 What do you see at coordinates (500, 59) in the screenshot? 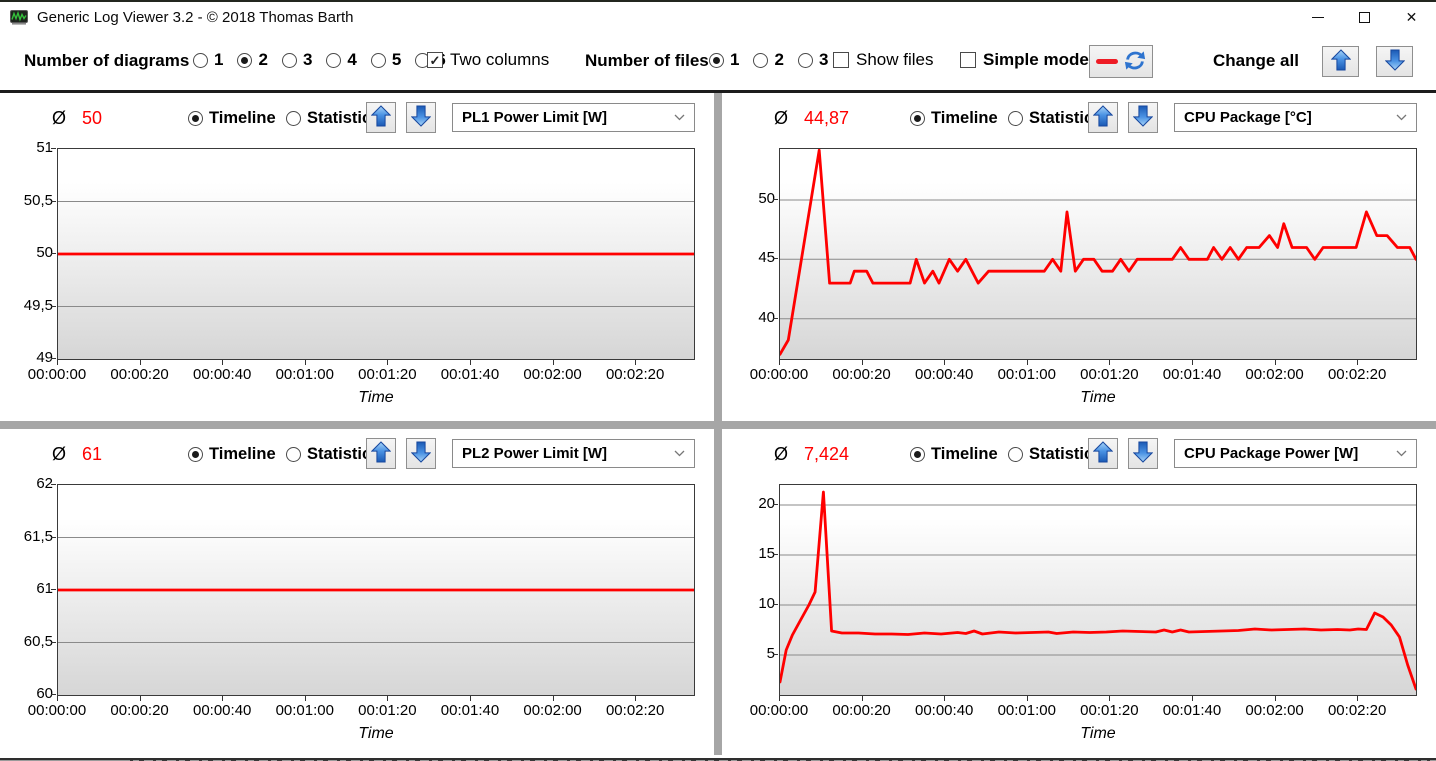
I see `two-columns-label: Two columns` at bounding box center [500, 59].